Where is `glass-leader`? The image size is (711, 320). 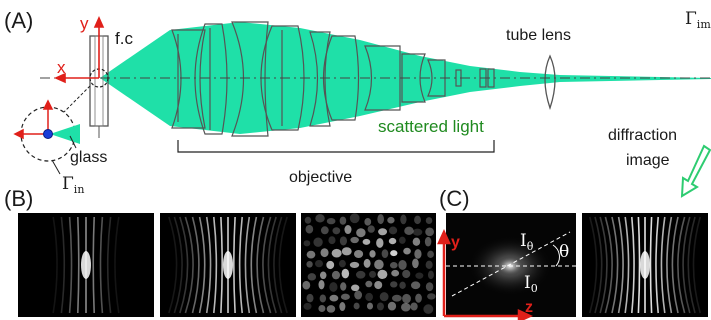
glass-leader is located at coordinates (73, 142).